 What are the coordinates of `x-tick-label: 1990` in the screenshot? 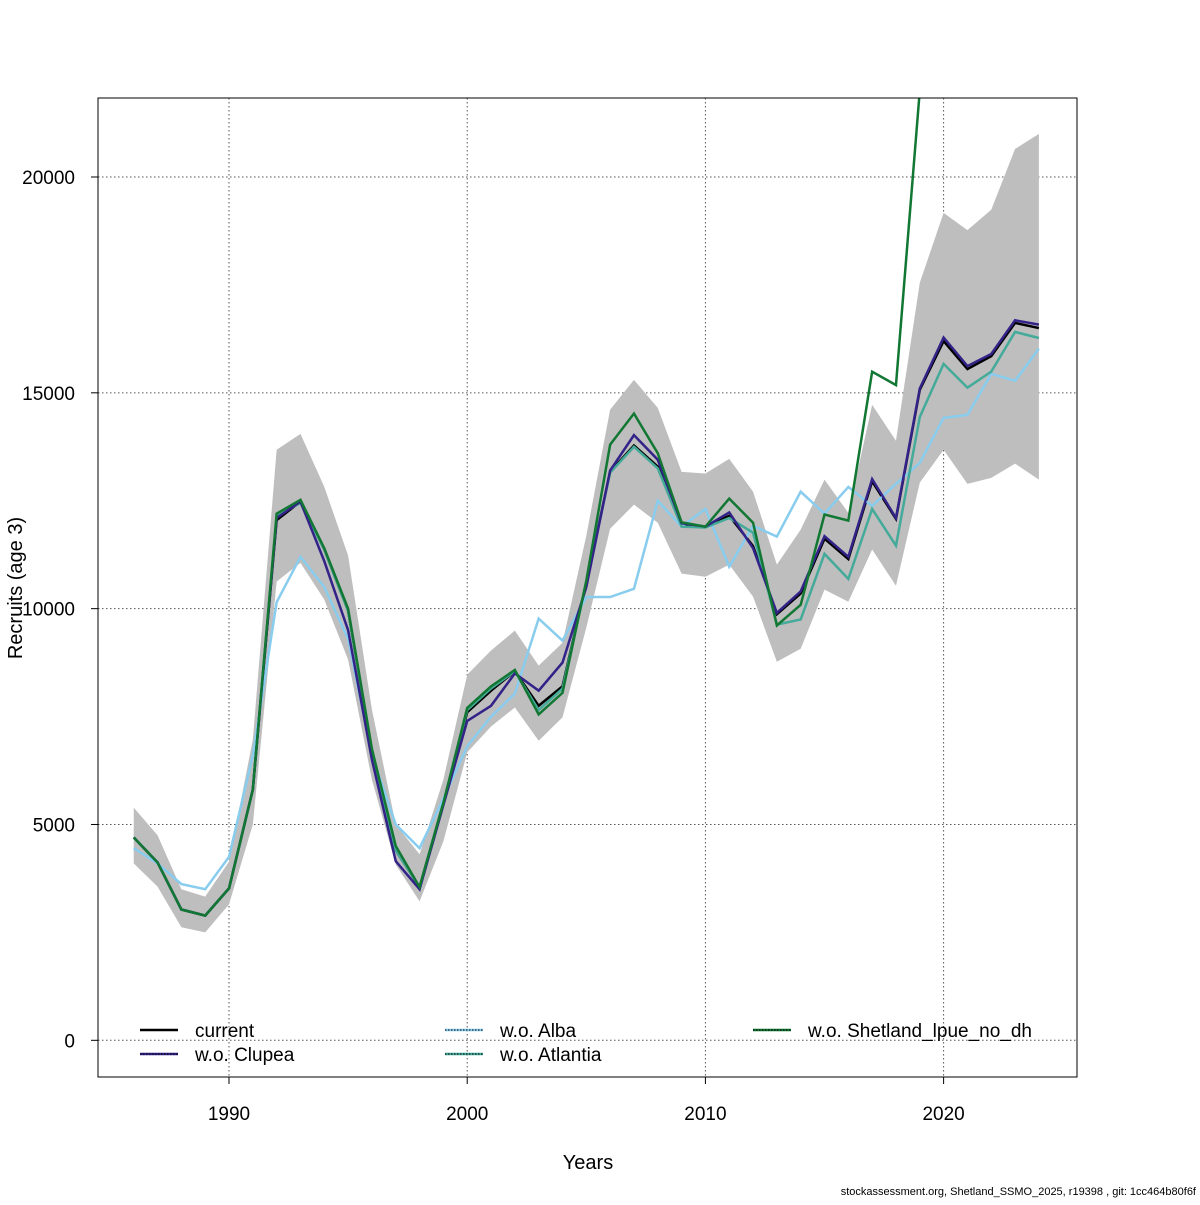 It's located at (229, 1114).